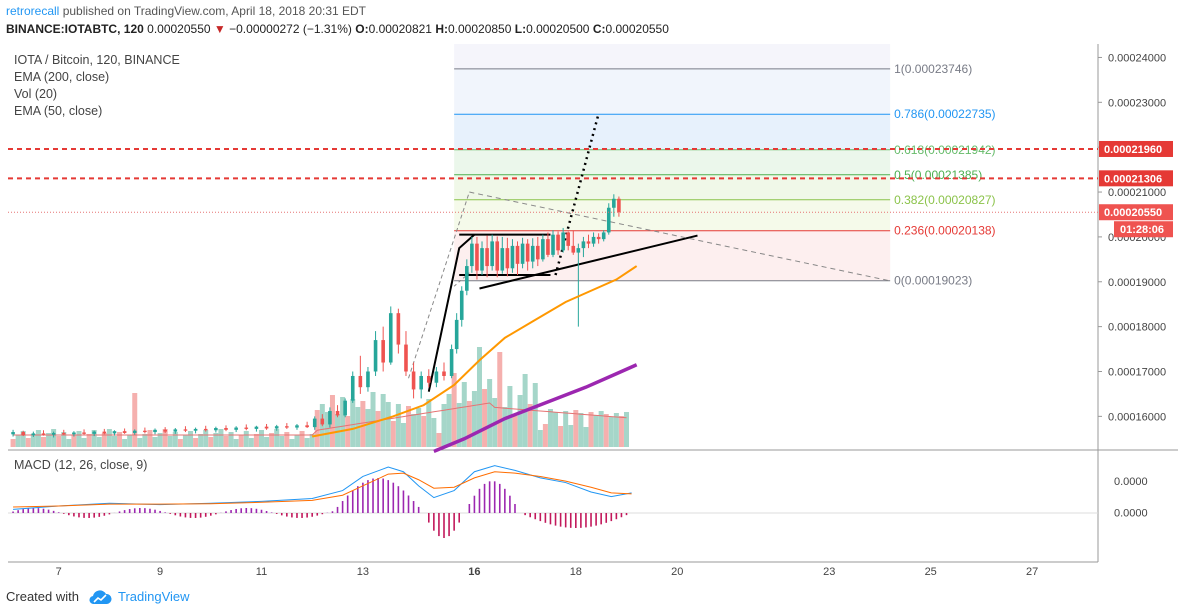 The image size is (1178, 614). Describe the element at coordinates (441, 29) in the screenshot. I see `high-label: H:` at that location.